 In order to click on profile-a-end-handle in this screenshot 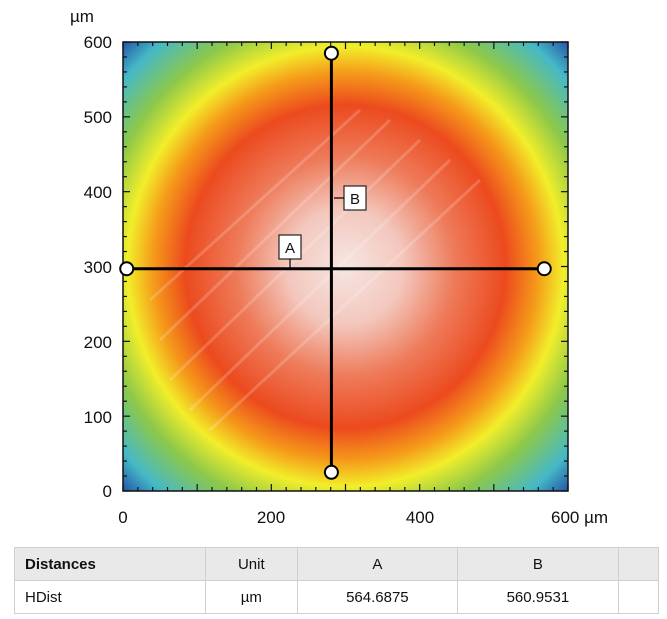, I will do `click(544, 269)`.